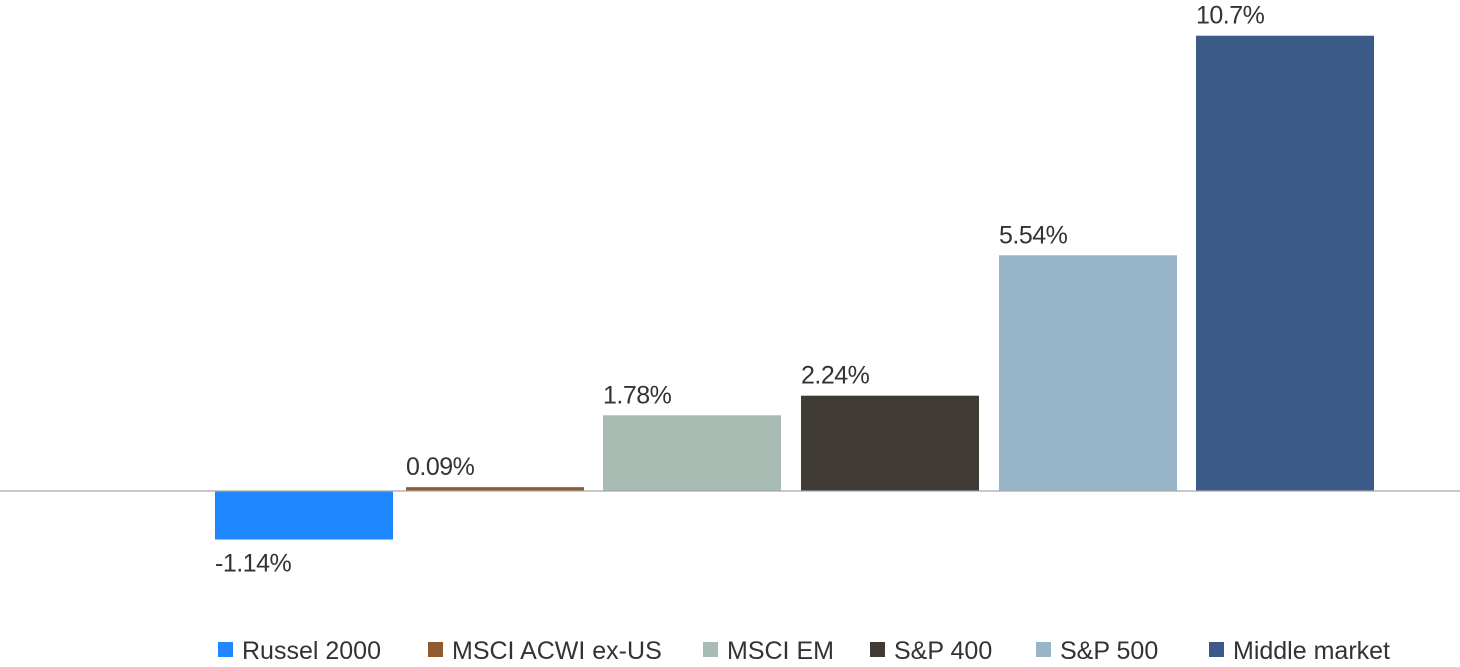  What do you see at coordinates (1230, 16) in the screenshot?
I see `data-label: 10.7%` at bounding box center [1230, 16].